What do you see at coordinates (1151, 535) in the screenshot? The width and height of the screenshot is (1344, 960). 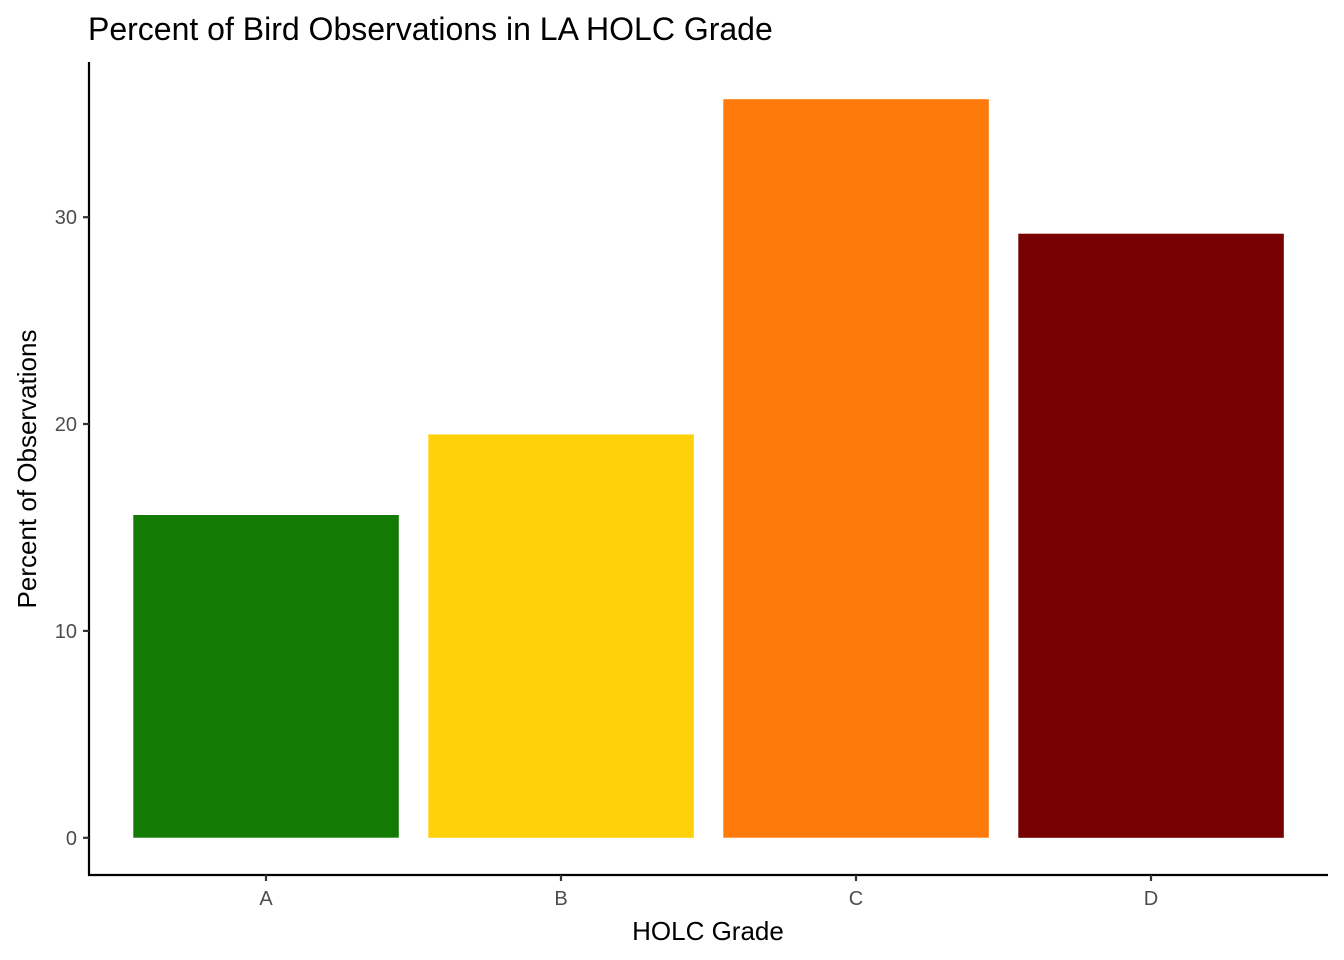 I see `bar-d` at bounding box center [1151, 535].